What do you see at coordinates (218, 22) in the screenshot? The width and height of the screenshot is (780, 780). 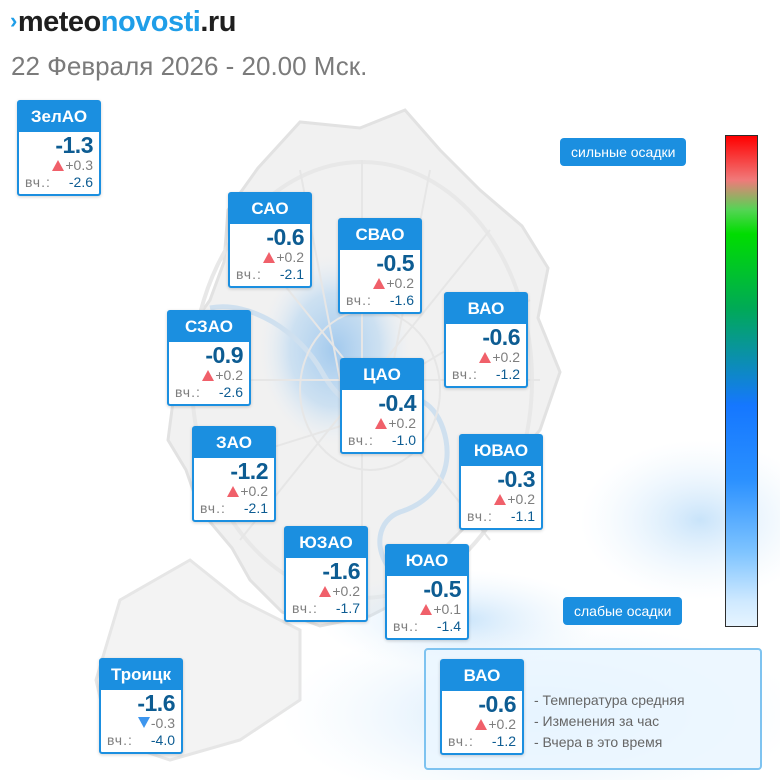 I see `logo-domain: .ru` at bounding box center [218, 22].